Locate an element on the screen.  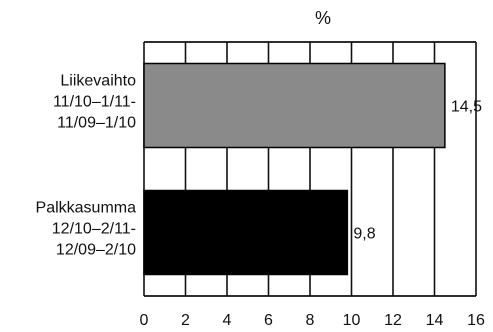
category-label-0: Liikevaihto 11/10–1/11- 11/09–1/10 is located at coordinates (94, 102).